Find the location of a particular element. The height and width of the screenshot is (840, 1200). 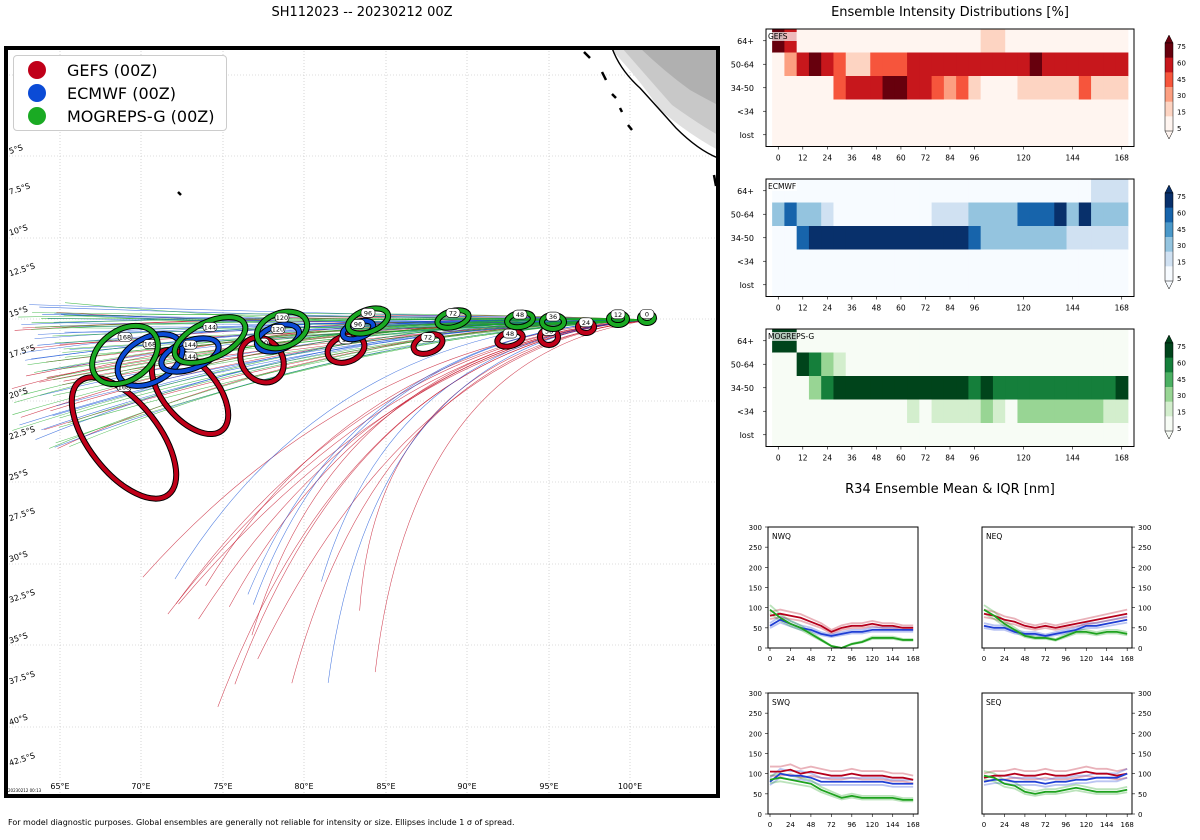

lon-tick-label: 90°E is located at coordinates (466, 786).